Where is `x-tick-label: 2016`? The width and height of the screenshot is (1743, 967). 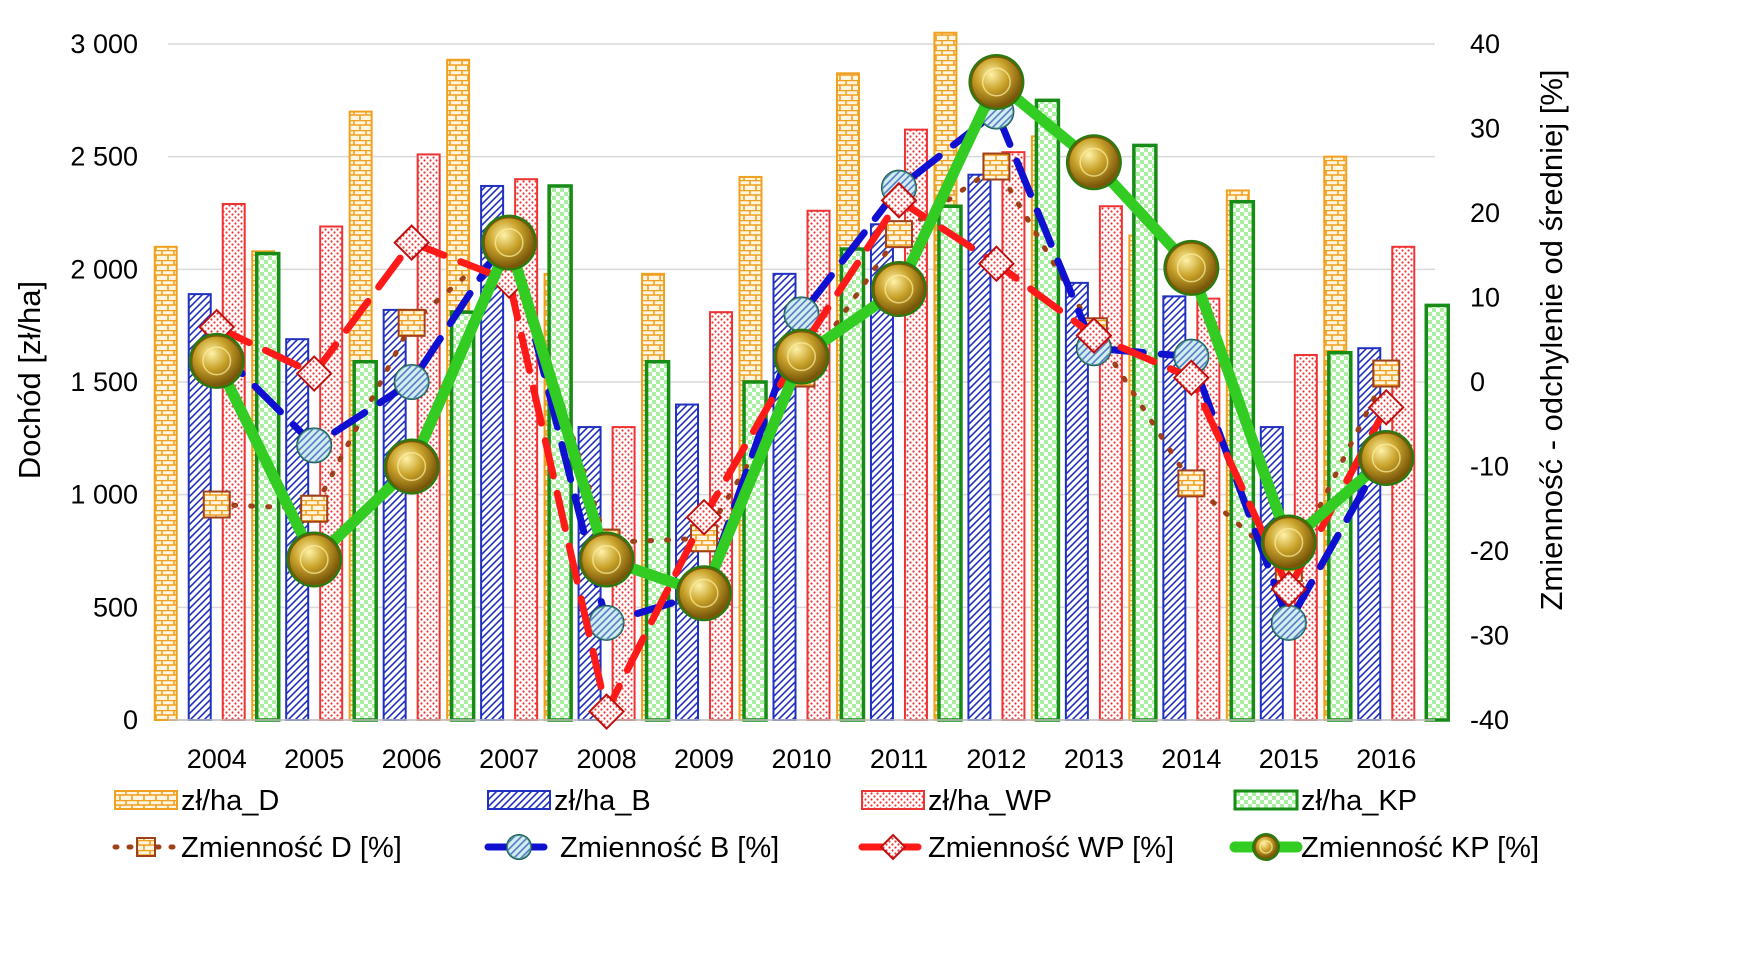
x-tick-label: 2016 is located at coordinates (1386, 759).